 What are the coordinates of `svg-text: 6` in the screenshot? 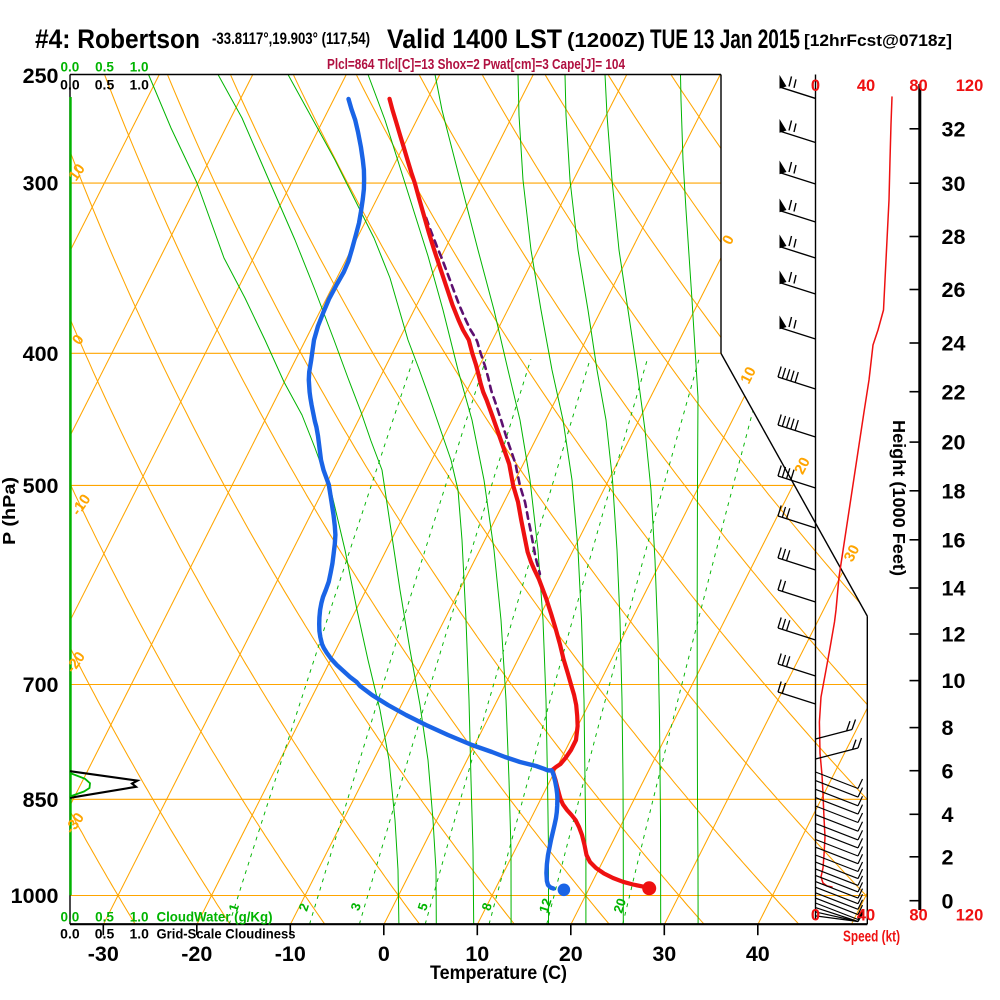 It's located at (948, 771).